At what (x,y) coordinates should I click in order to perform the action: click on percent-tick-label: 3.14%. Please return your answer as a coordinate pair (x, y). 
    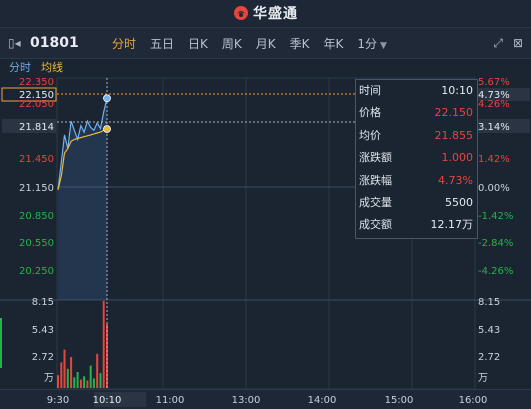
    Looking at the image, I should click on (494, 127).